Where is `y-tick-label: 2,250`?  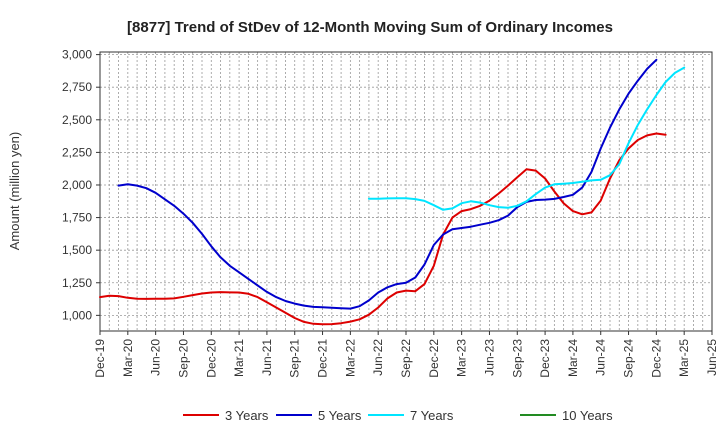
y-tick-label: 2,250 is located at coordinates (77, 152).